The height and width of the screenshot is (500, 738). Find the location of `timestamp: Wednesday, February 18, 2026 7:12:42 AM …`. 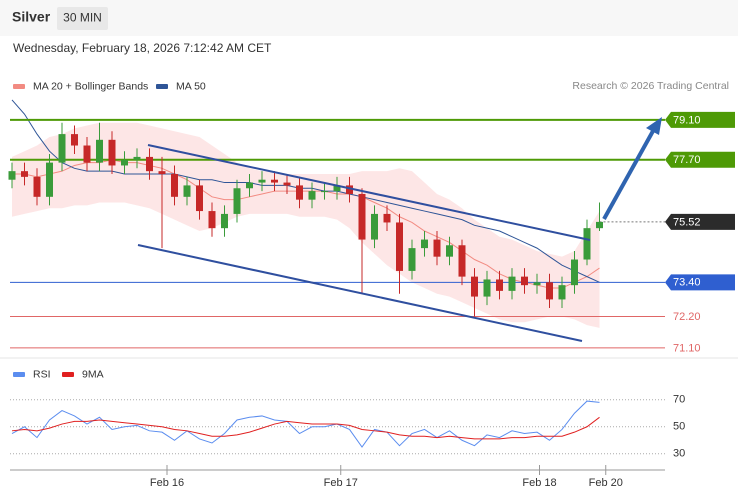

timestamp: Wednesday, February 18, 2026 7:12:42 AM … is located at coordinates (142, 48).